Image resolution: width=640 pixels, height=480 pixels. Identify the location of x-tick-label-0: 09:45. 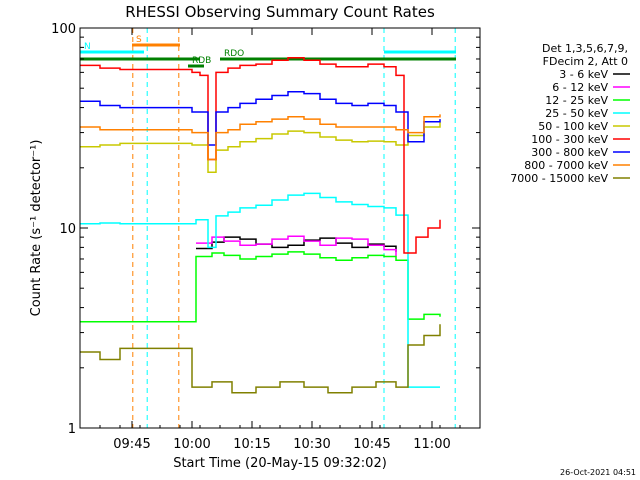
(131, 444).